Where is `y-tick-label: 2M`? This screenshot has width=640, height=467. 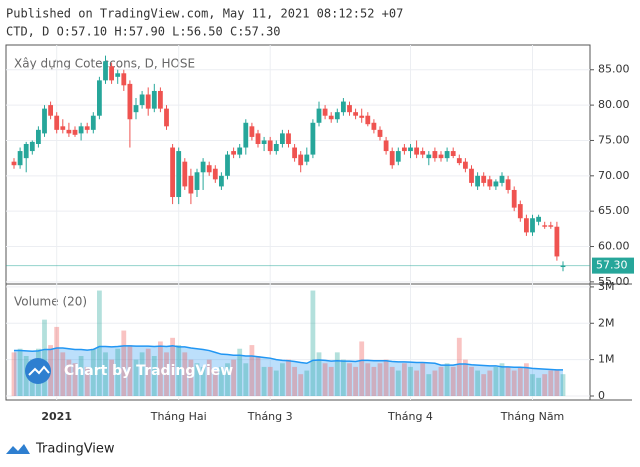 y-tick-label: 2M is located at coordinates (606, 322).